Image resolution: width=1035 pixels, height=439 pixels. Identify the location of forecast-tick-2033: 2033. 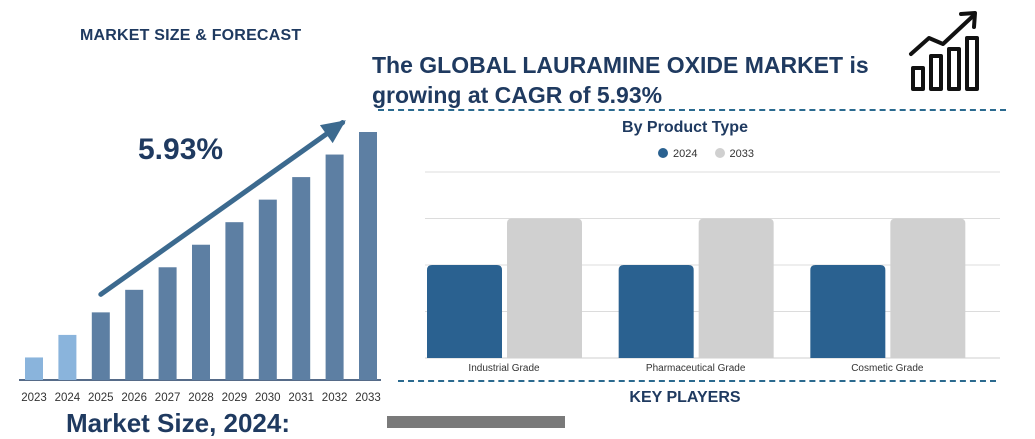
(368, 398).